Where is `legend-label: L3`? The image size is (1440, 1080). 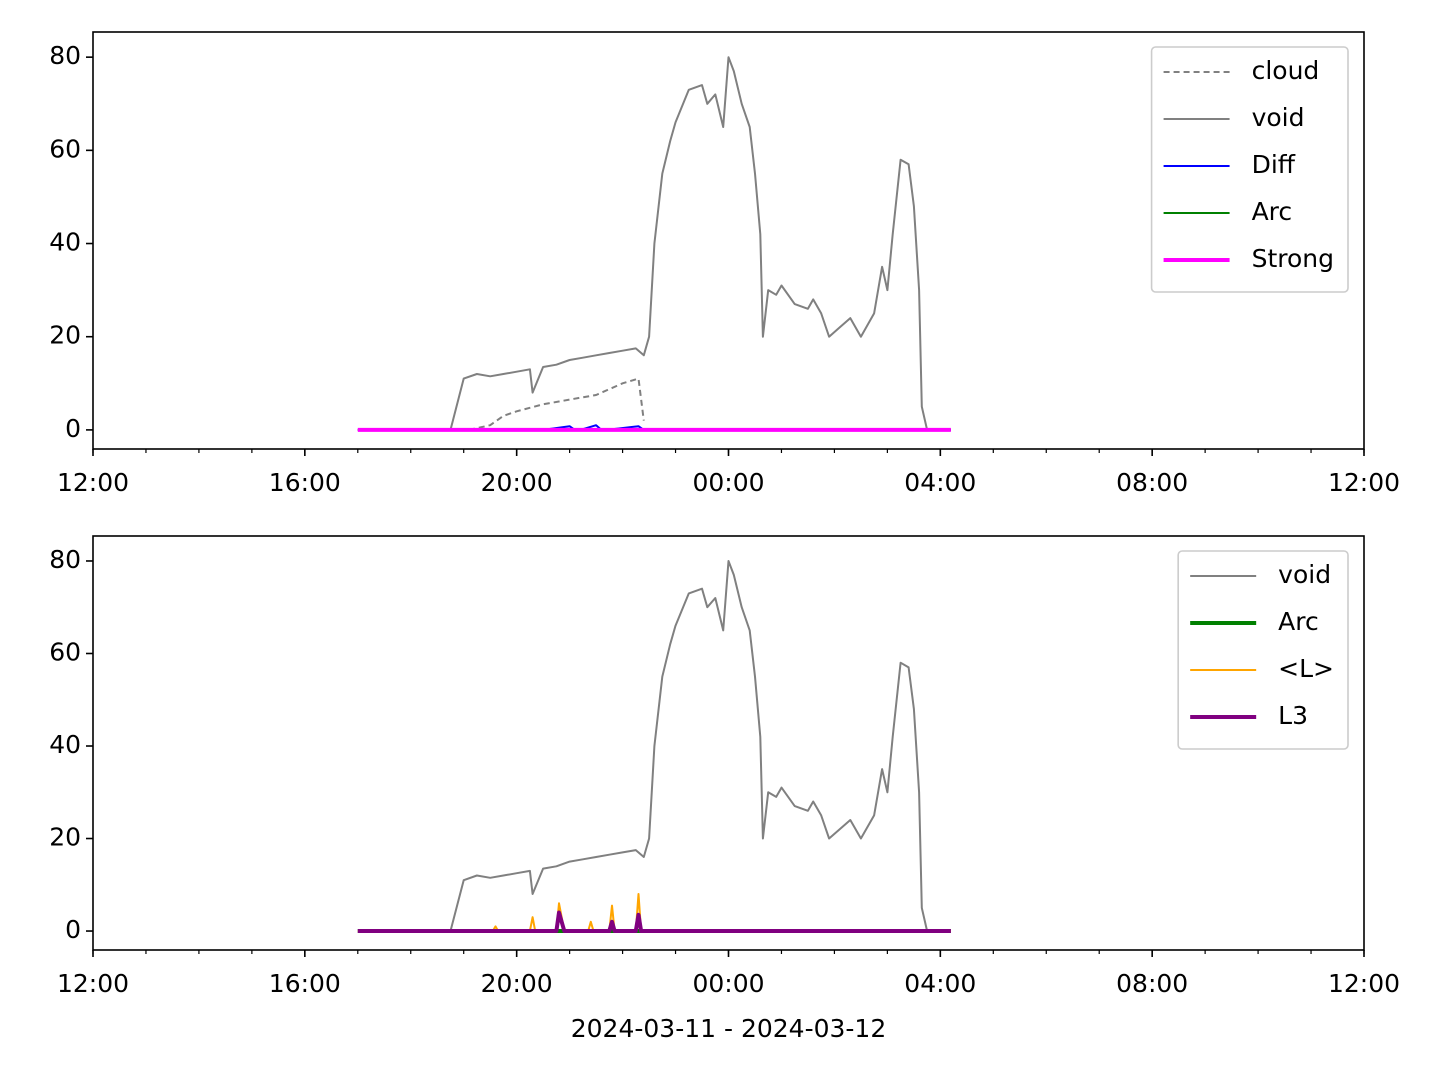
legend-label: L3 is located at coordinates (1293, 715).